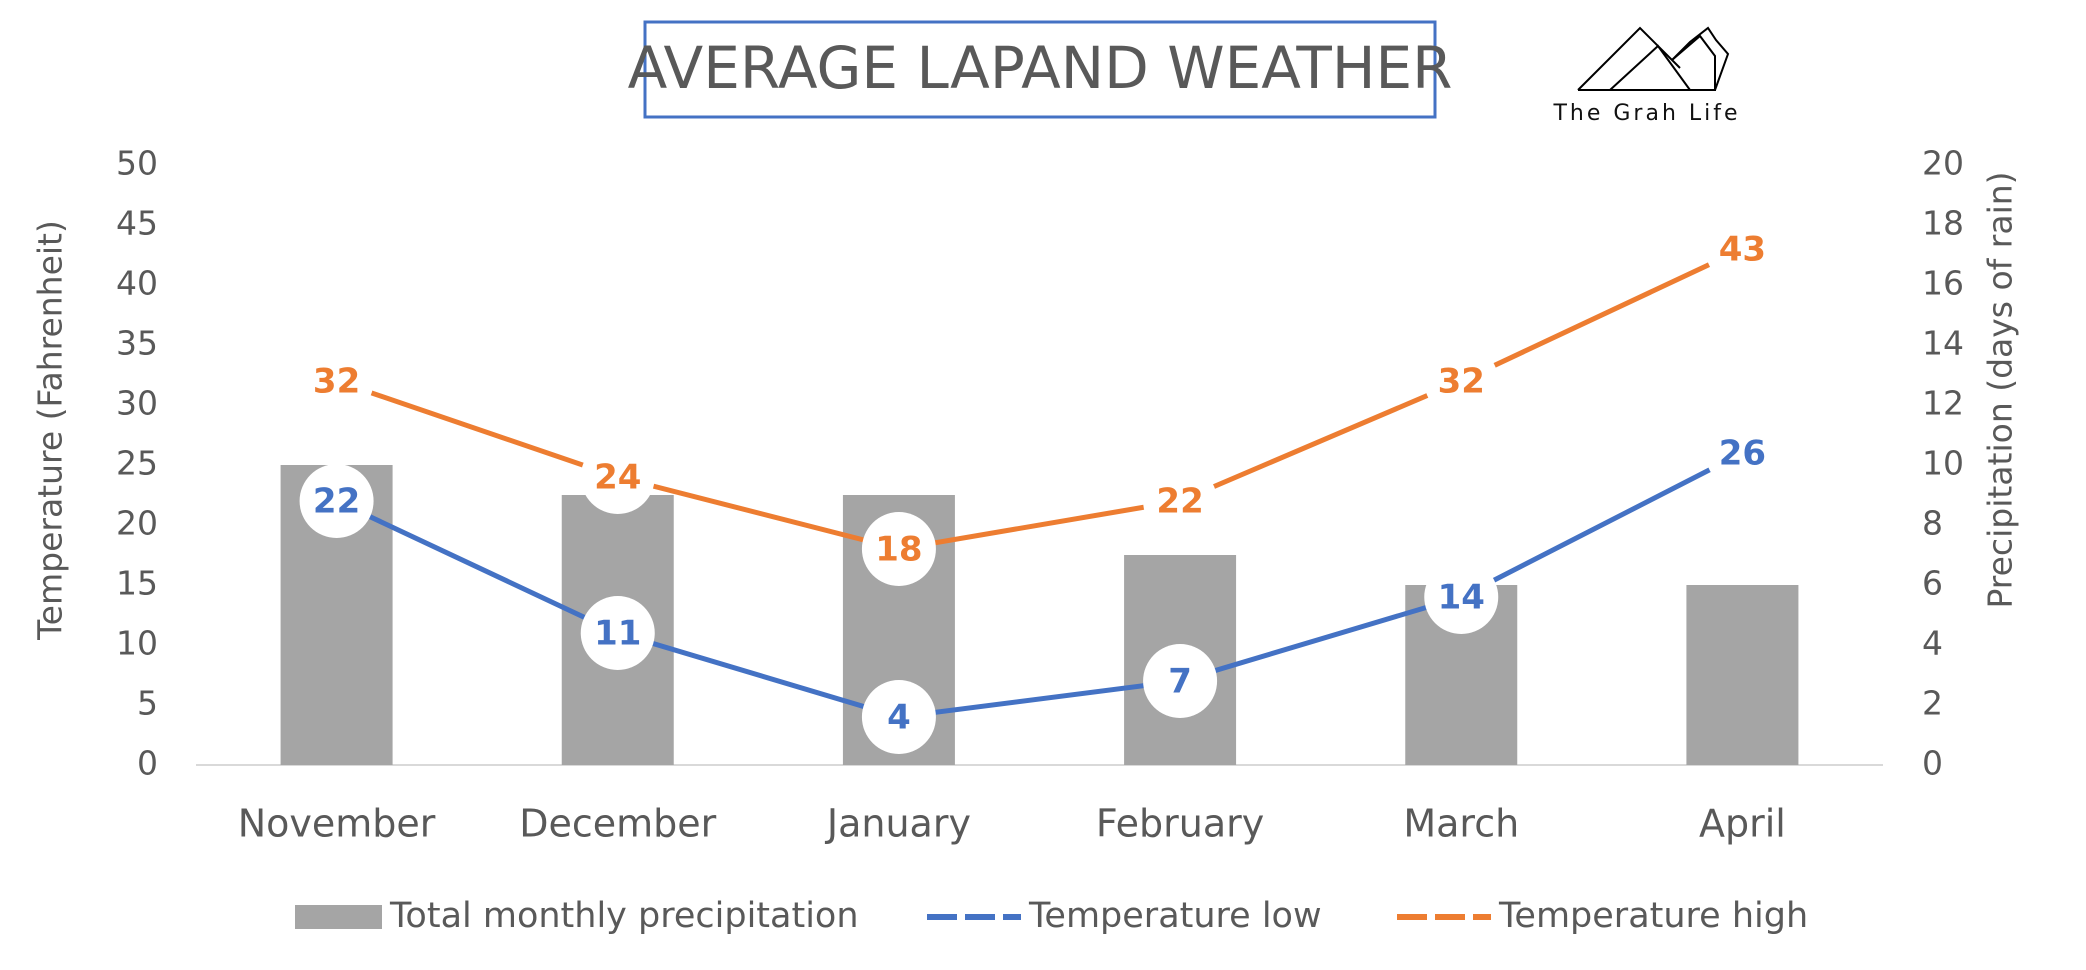 This screenshot has width=2086, height=970. Describe the element at coordinates (147, 703) in the screenshot. I see `y-tick-label: 5` at that location.